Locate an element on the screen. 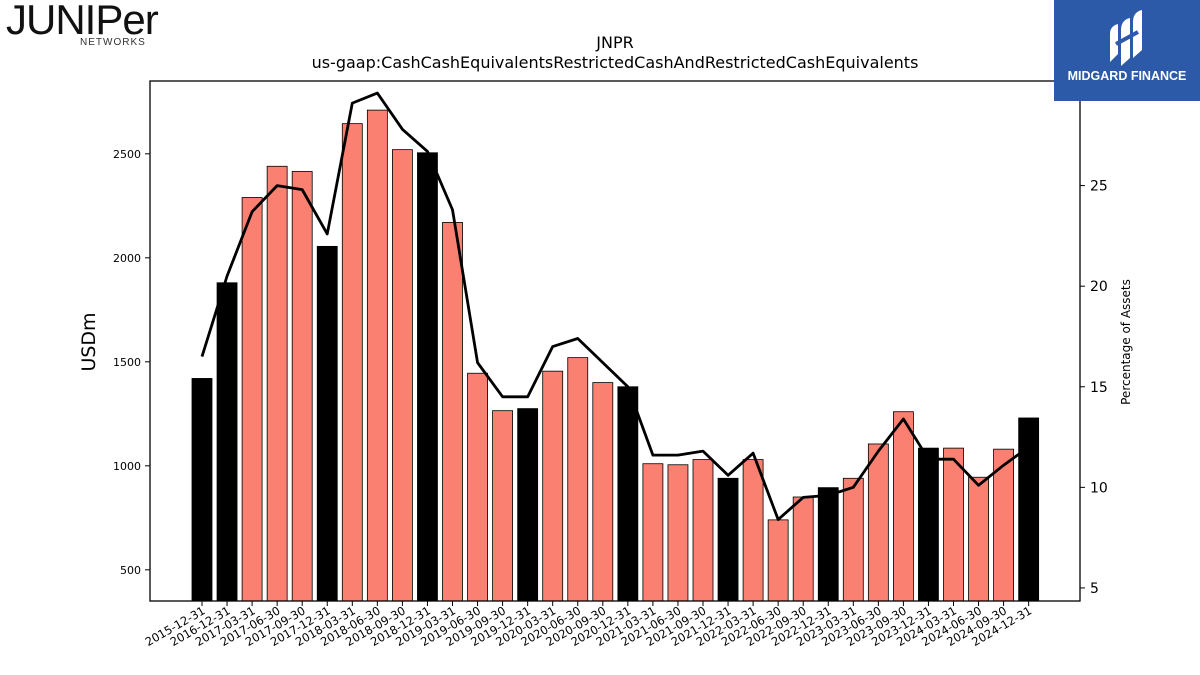 The width and height of the screenshot is (1200, 675). logo-wordmark: JUNIPer is located at coordinates (82, 21).